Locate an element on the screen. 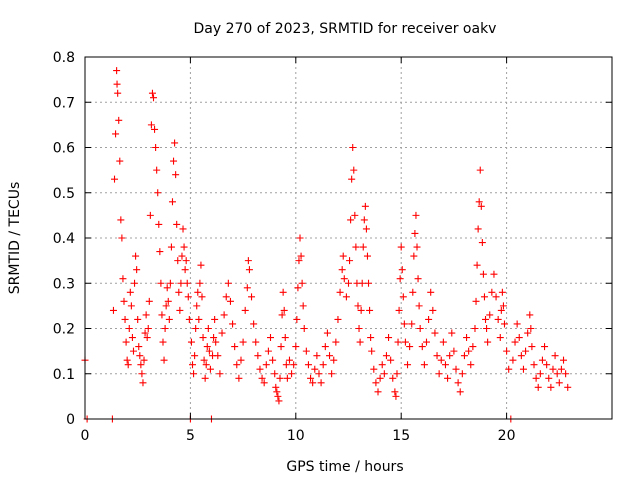 This screenshot has width=640, height=480. x-tick-label: 15 is located at coordinates (401, 436).